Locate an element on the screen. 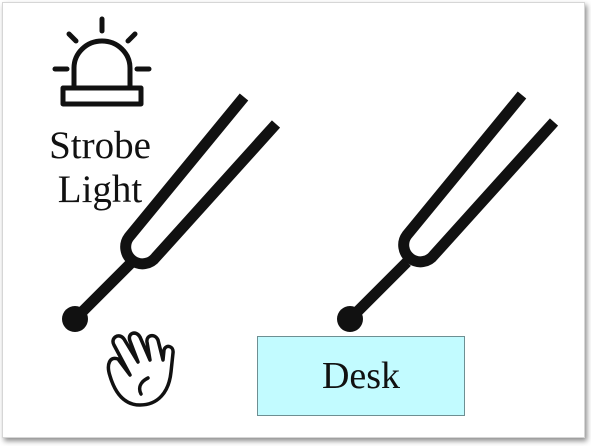 Image resolution: width=591 pixels, height=446 pixels. desk-box: Desk is located at coordinates (361, 376).